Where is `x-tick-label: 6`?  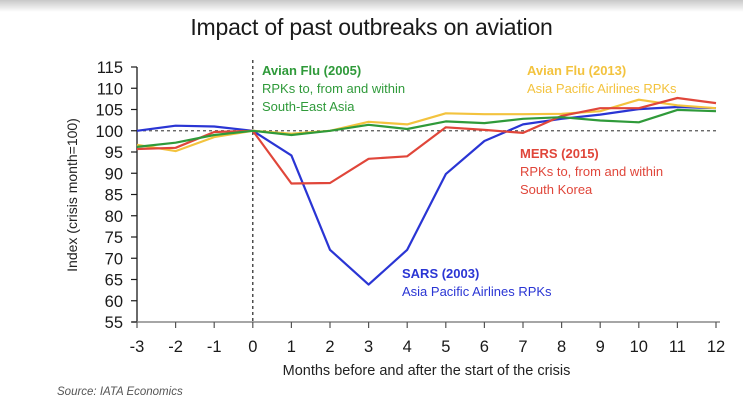 x-tick-label: 6 is located at coordinates (484, 347).